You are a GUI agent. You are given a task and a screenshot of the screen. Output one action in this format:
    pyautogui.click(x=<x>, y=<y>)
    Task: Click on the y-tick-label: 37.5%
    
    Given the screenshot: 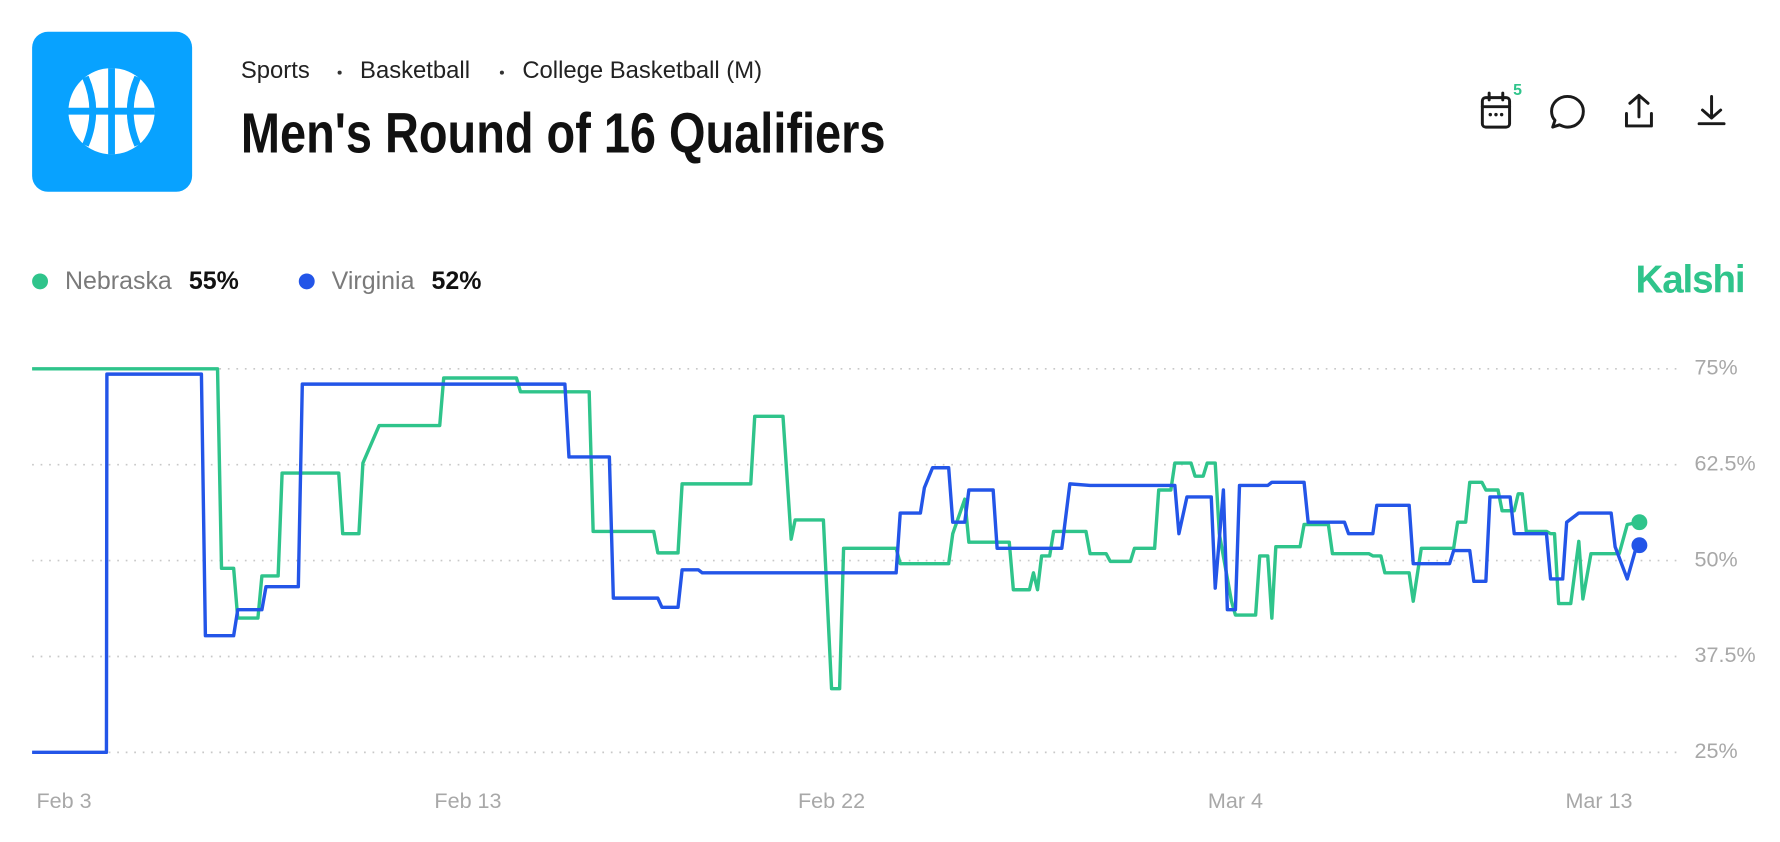 What is the action you would take?
    pyautogui.click(x=1725, y=654)
    